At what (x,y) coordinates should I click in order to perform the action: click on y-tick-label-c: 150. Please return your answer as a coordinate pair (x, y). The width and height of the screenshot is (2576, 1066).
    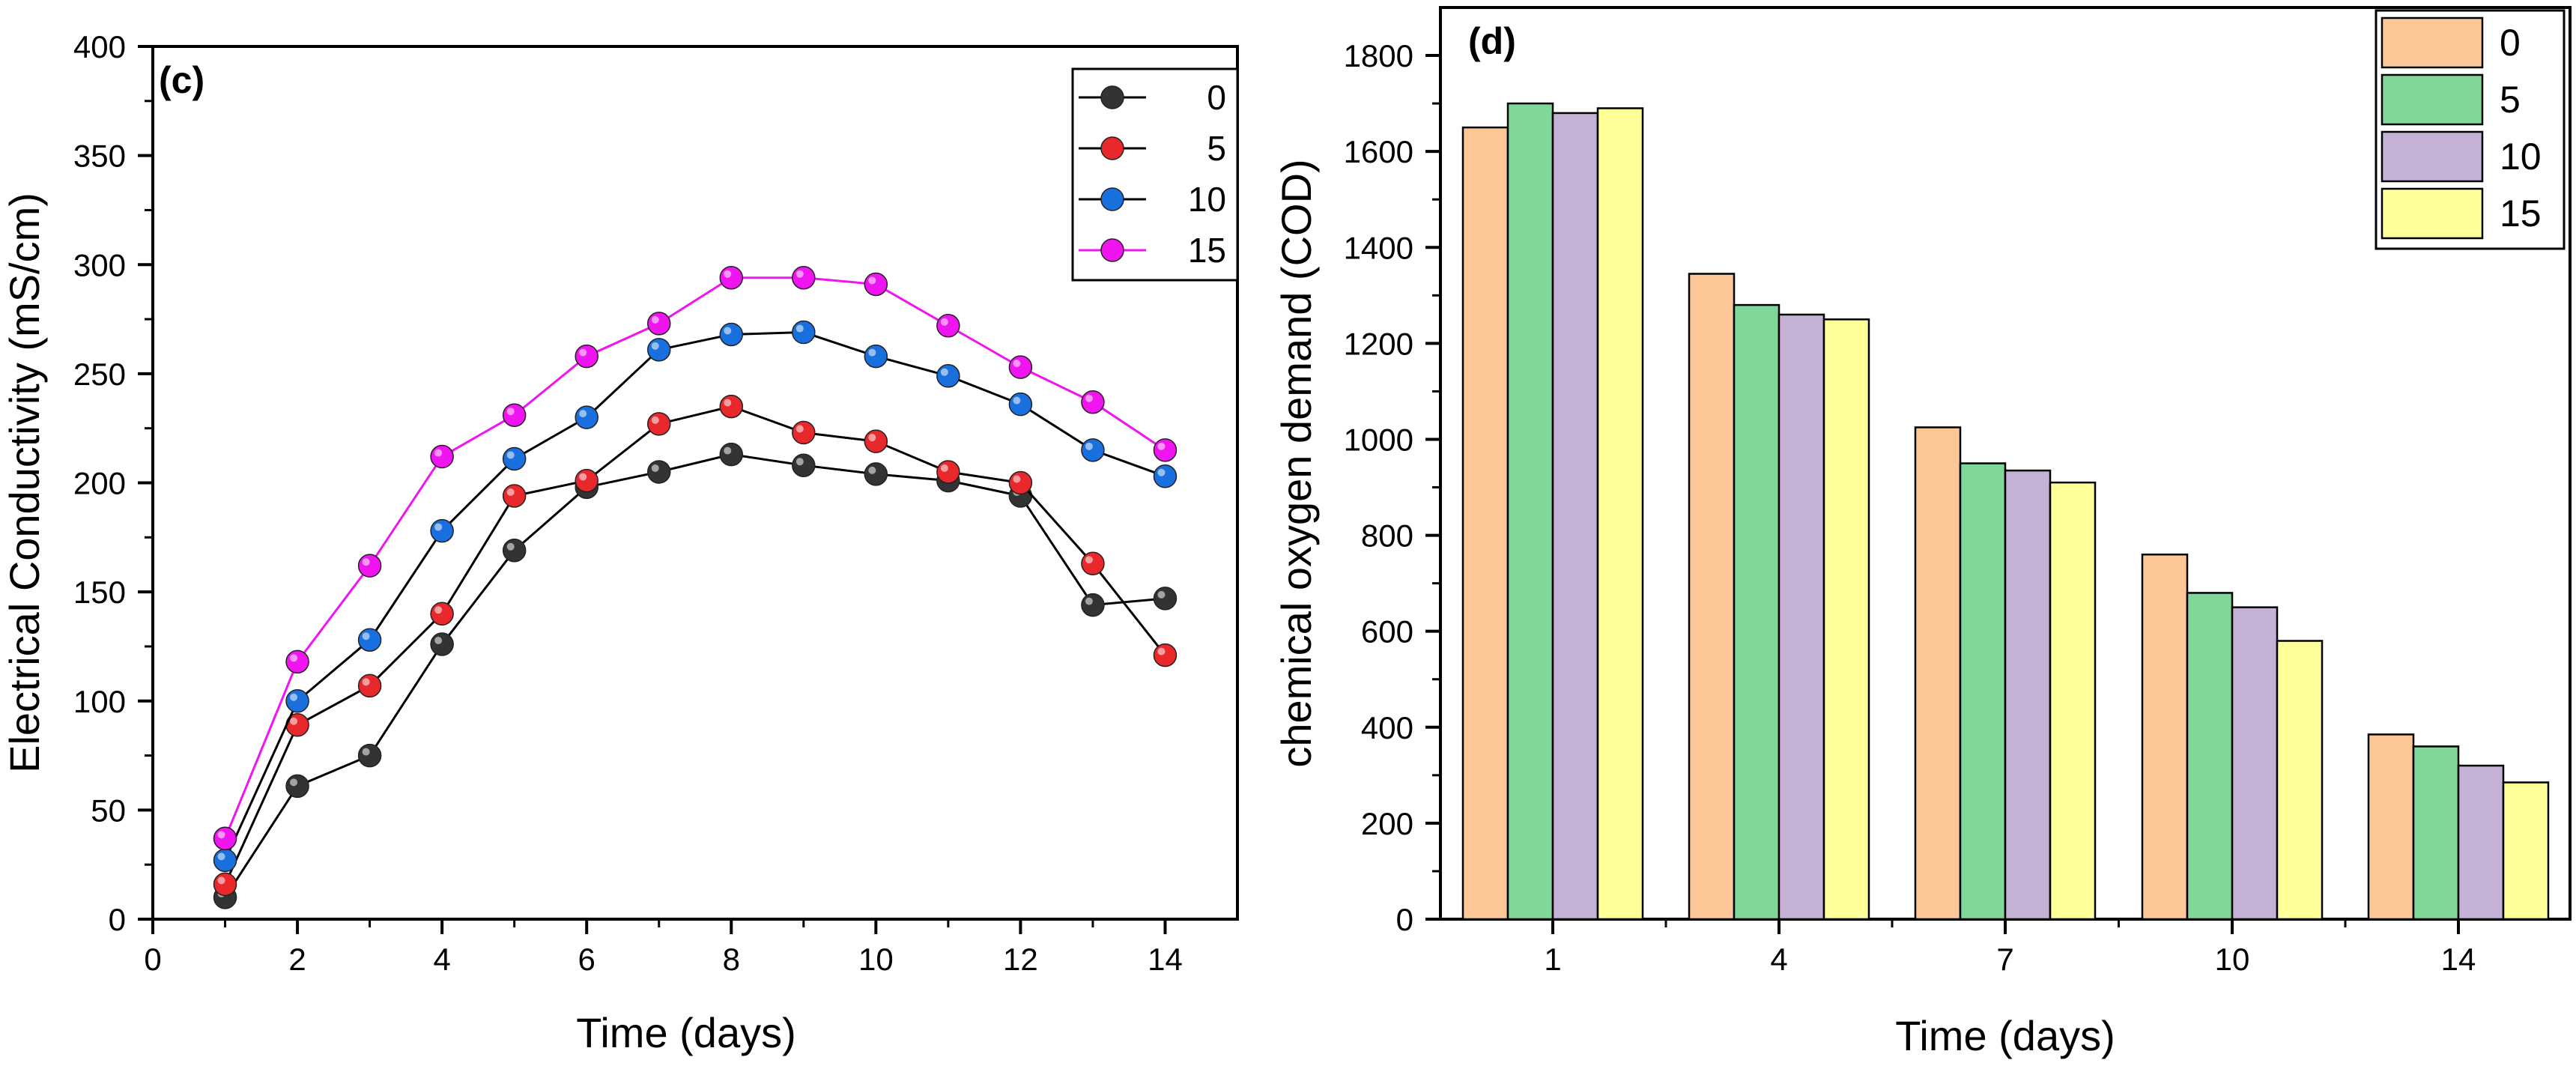
    Looking at the image, I should click on (100, 592).